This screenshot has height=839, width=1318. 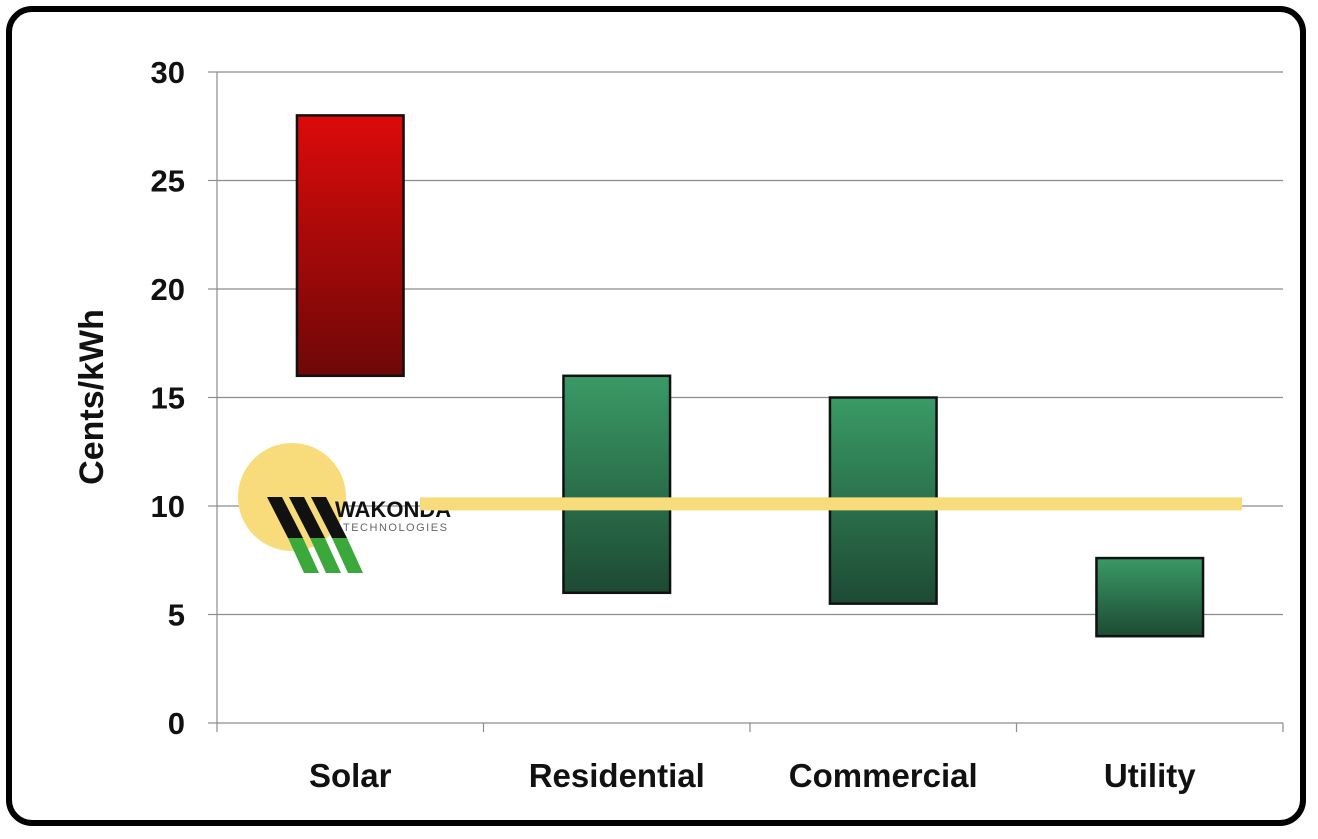 I want to click on x-category-label: Commercial, so click(x=883, y=775).